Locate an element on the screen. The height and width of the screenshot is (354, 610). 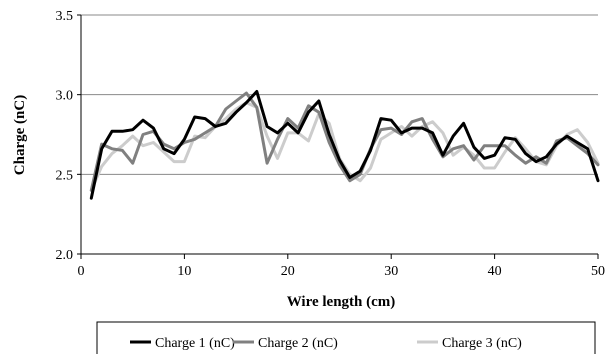
x-tick-label: 30 is located at coordinates (391, 271).